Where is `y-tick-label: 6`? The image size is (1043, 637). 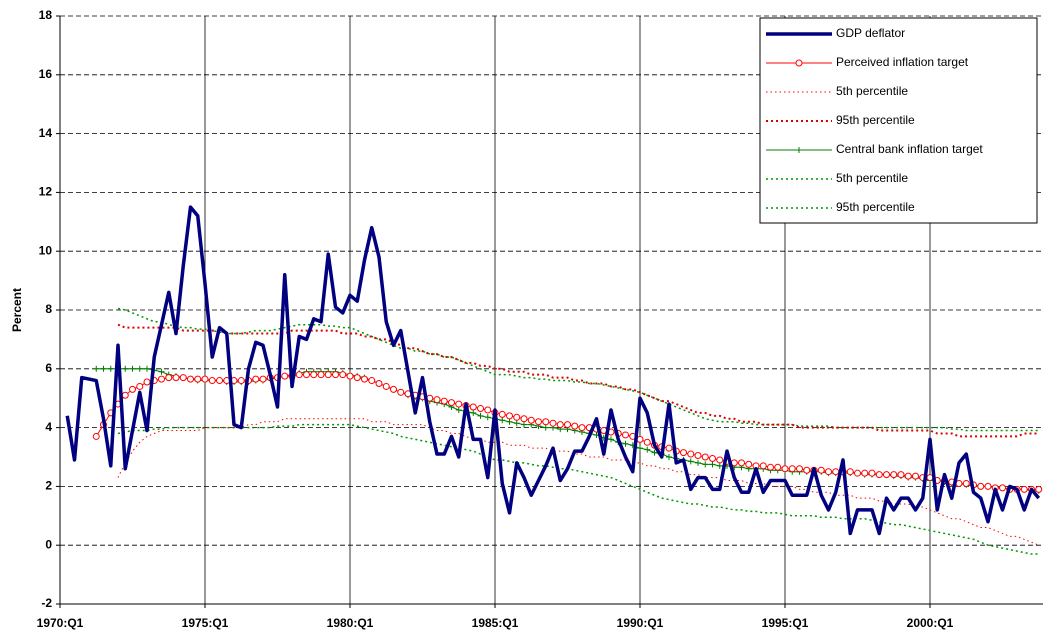
y-tick-label: 6 is located at coordinates (48, 368).